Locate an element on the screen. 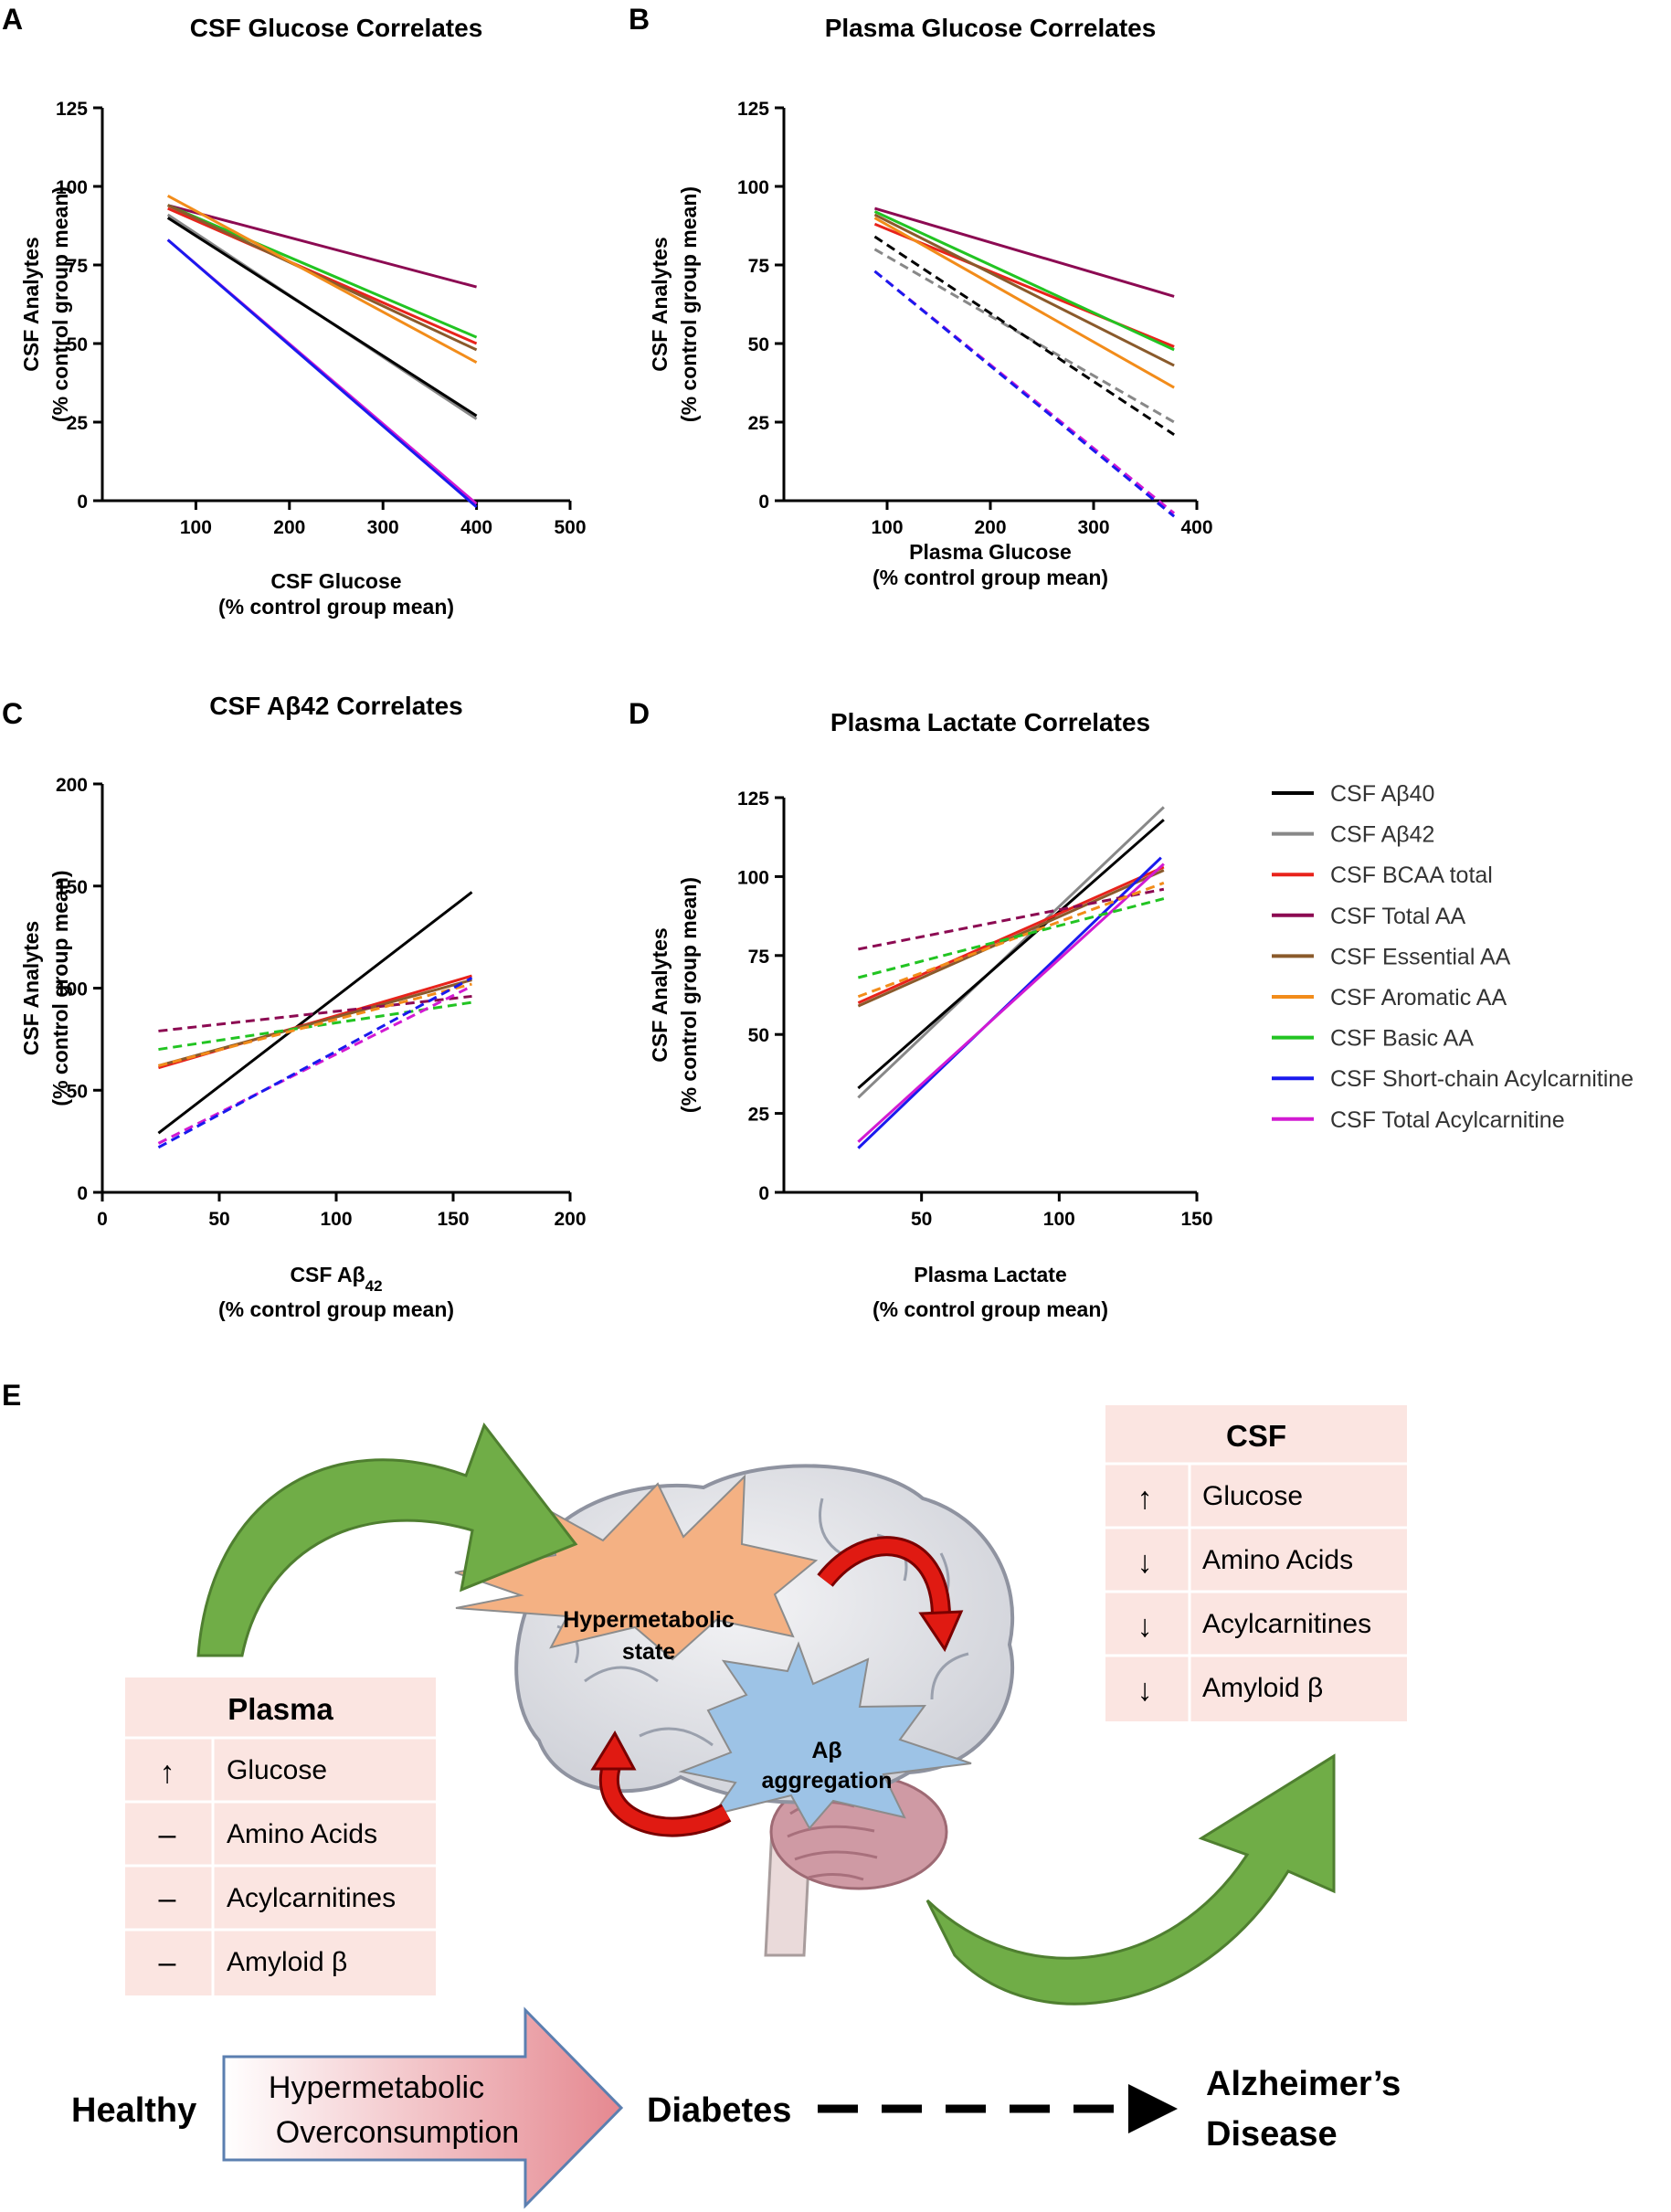  overconsumption-label-line1: Hypermetabolic is located at coordinates (376, 2087).